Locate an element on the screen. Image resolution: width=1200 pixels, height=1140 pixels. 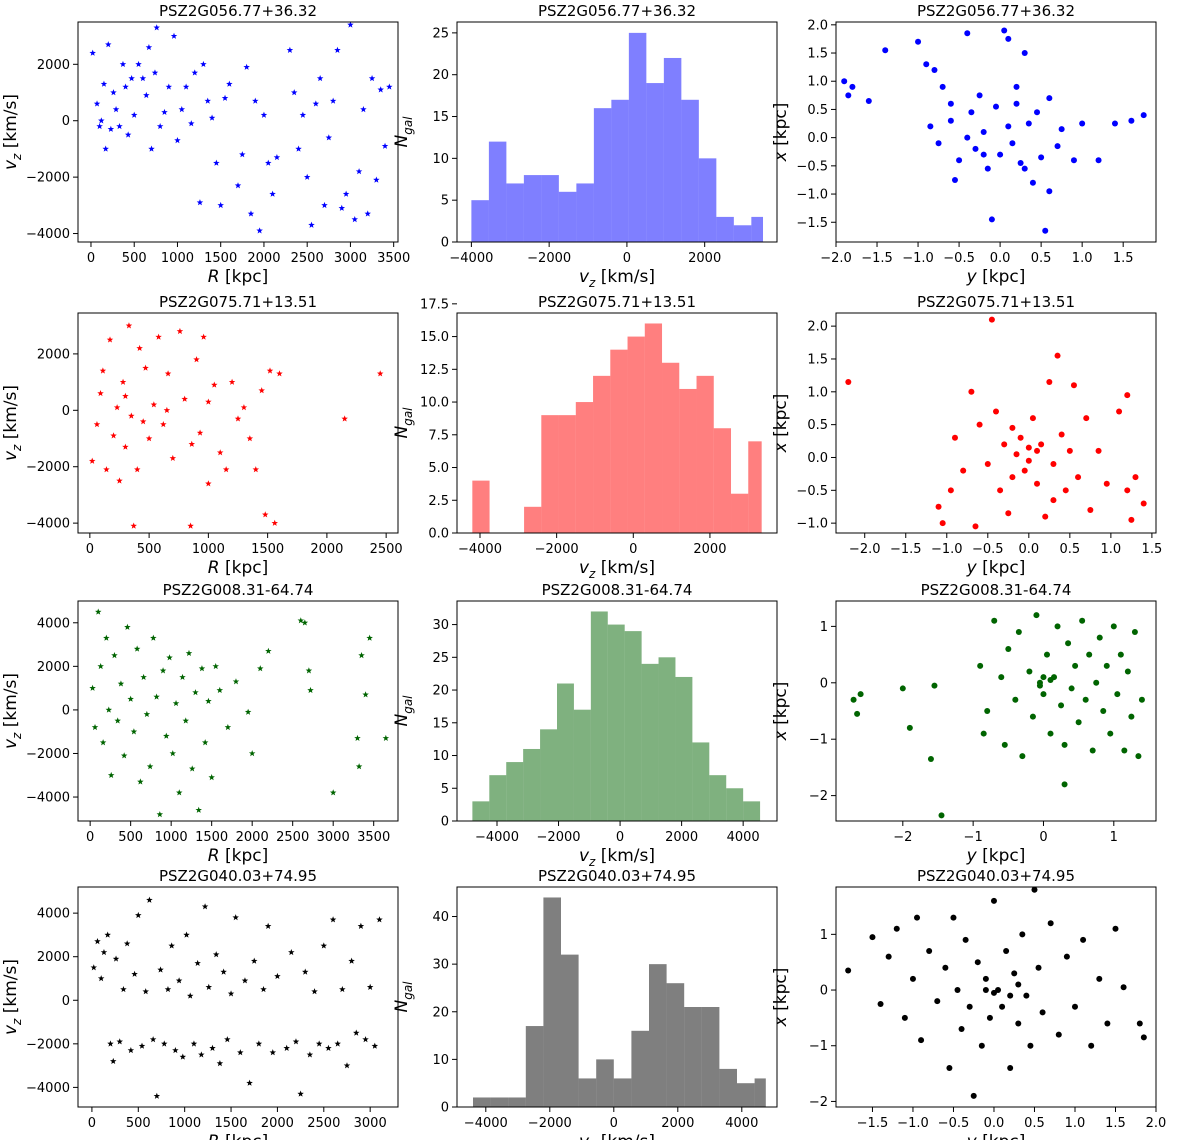
x-tick-label: 1.0 is located at coordinates (1111, 549).